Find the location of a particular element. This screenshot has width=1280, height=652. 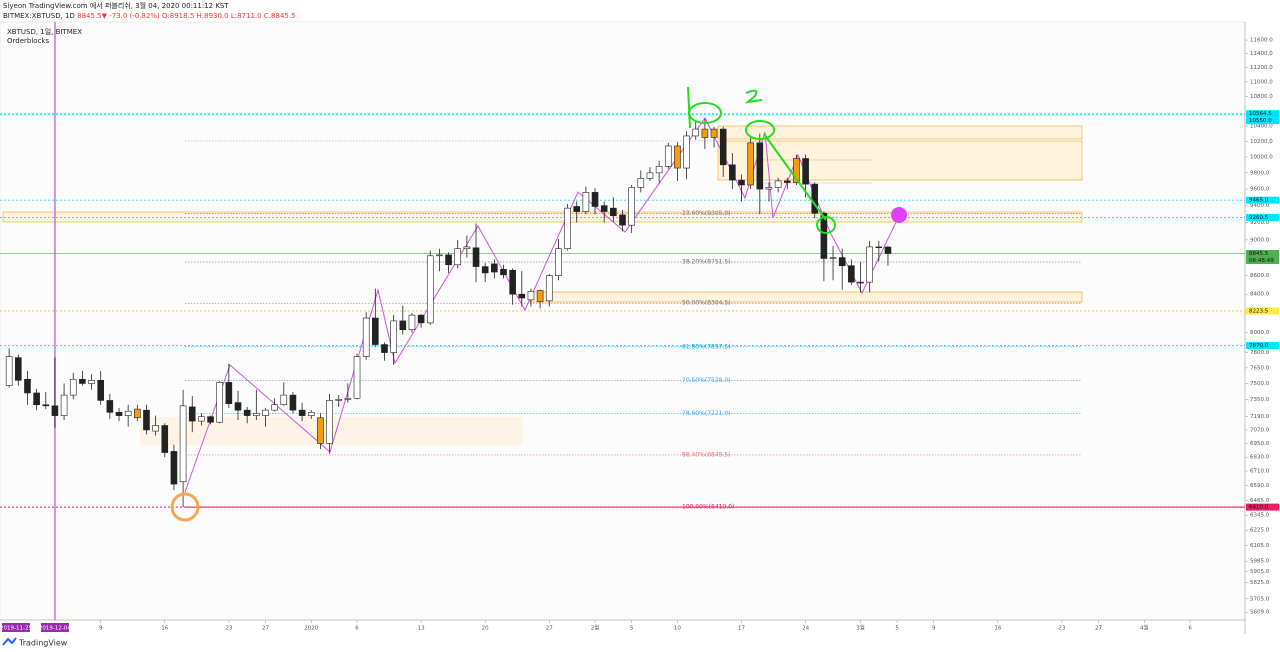

y-tick-label: 10000.0 is located at coordinates (1261, 157).